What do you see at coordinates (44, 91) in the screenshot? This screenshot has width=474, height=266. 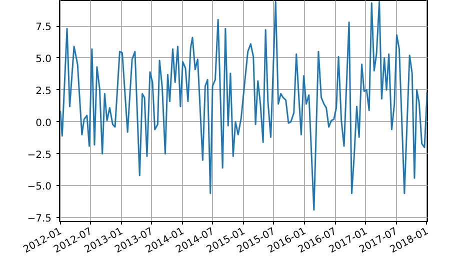 I see `y-tick-label: 2.5` at bounding box center [44, 91].